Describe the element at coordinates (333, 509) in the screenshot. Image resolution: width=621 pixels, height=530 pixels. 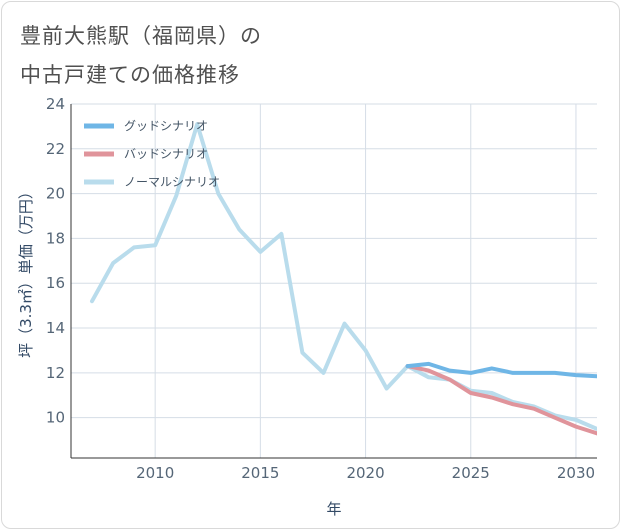
I see `x-axis-label: 年` at that location.